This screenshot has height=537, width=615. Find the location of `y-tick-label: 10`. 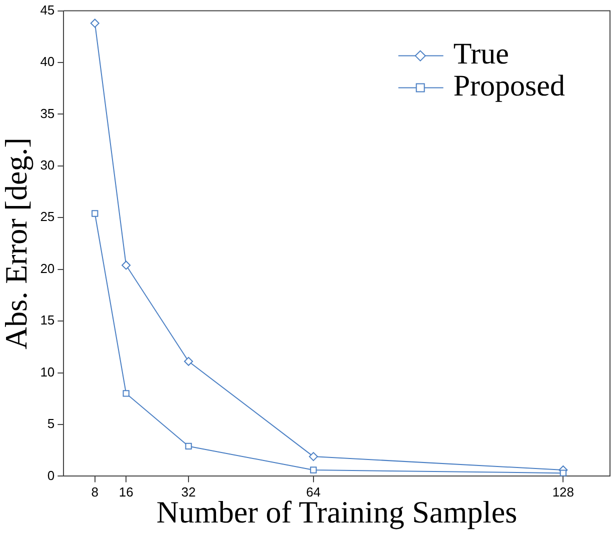

y-tick-label: 10 is located at coordinates (47, 372).